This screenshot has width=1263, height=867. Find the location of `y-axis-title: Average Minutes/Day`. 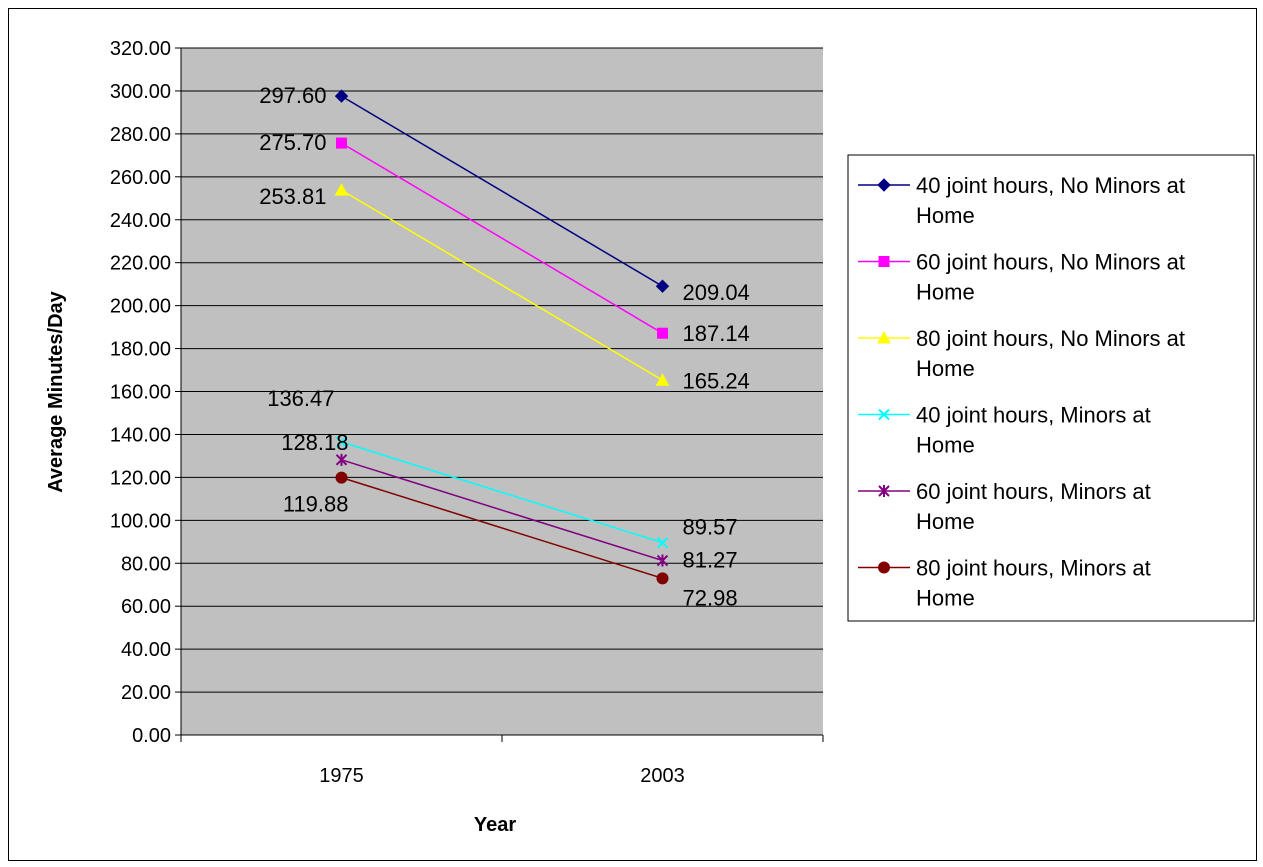

y-axis-title: Average Minutes/Day is located at coordinates (56, 391).